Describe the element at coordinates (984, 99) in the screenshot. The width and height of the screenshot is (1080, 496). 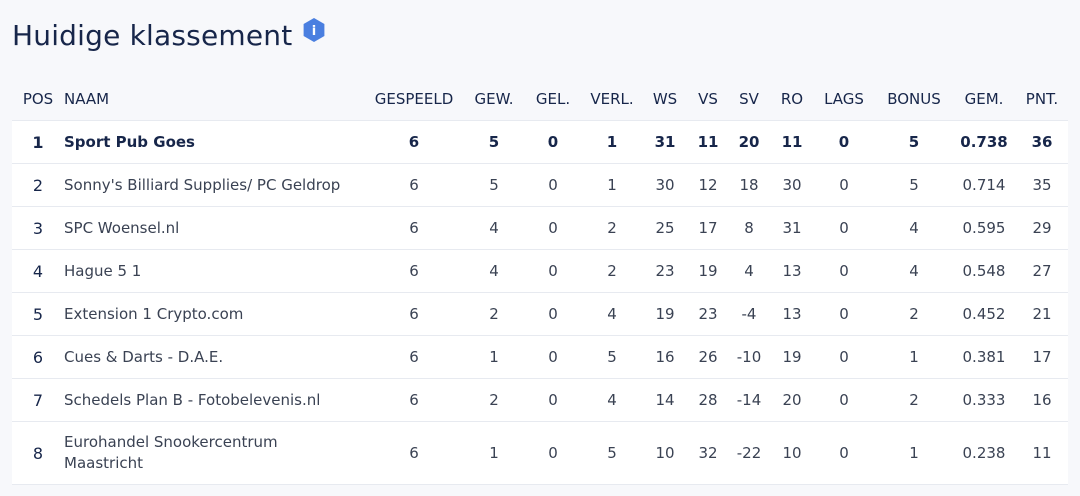
I see `header-gem: GEM.` at that location.